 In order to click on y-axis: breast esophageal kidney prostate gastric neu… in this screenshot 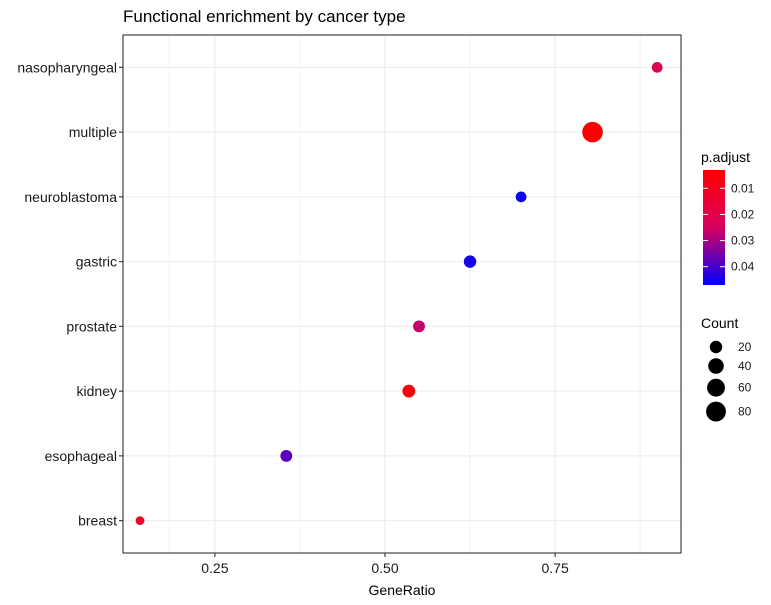, I will do `click(70, 294)`.